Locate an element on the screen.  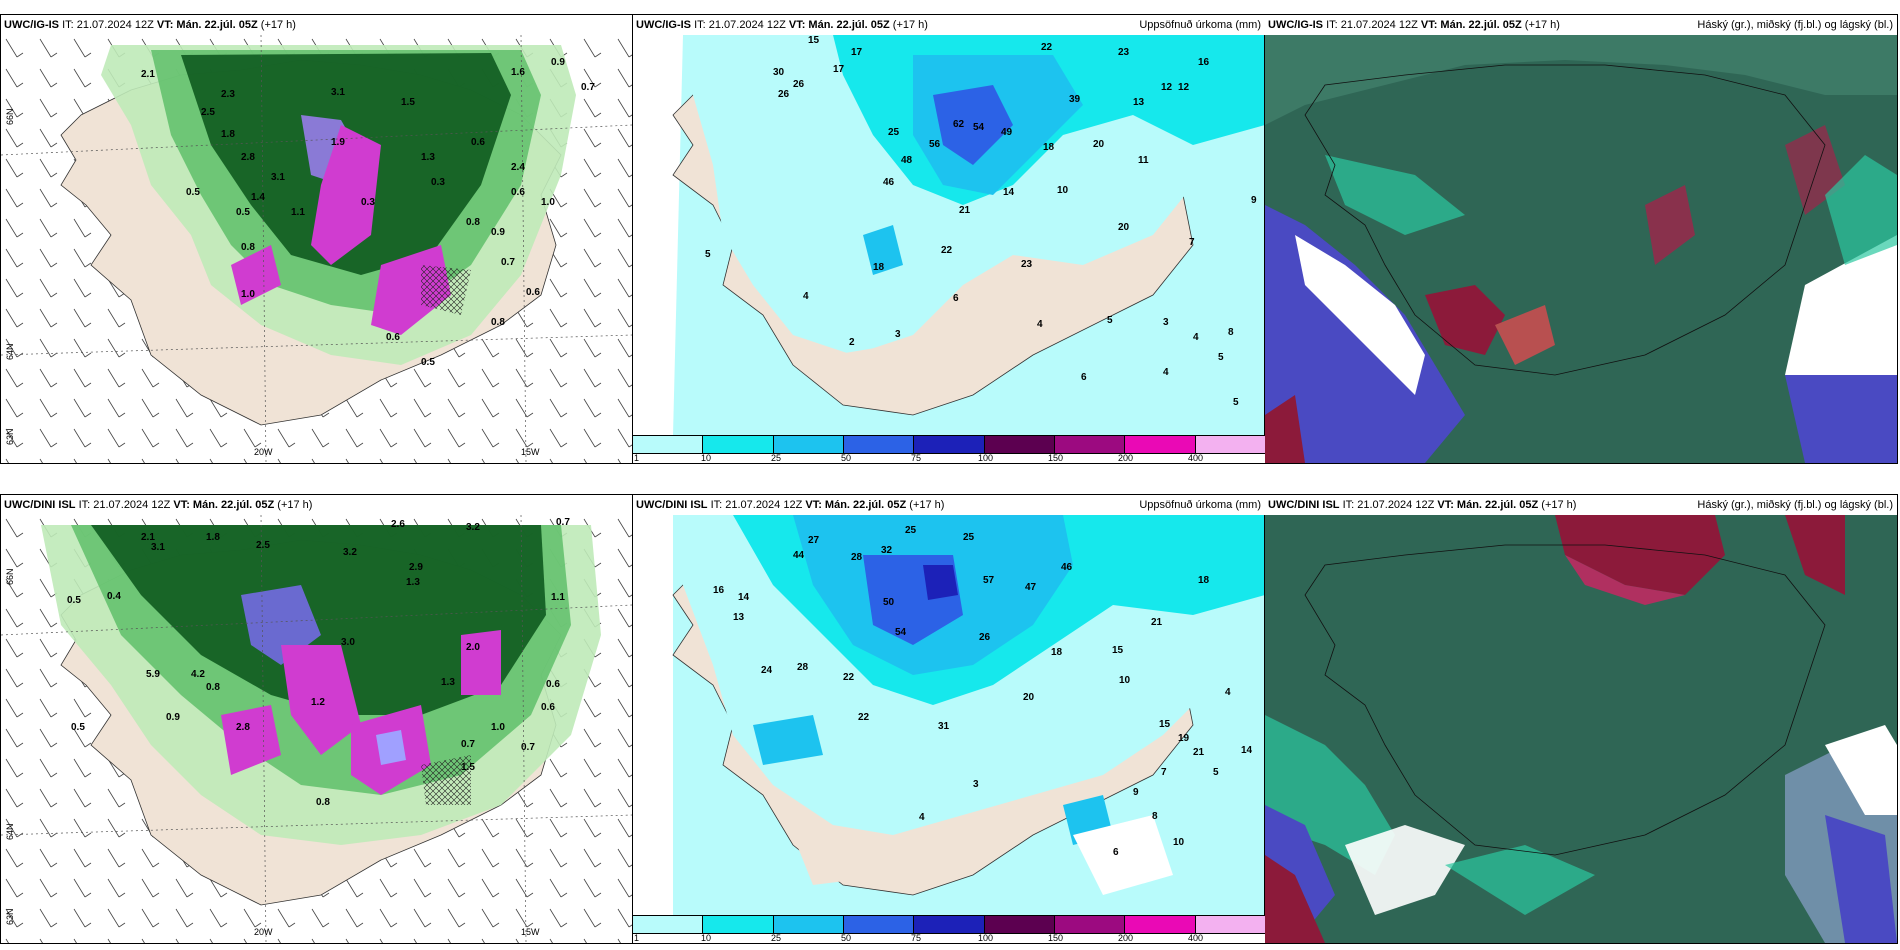
value-label: 1.5 is located at coordinates (468, 767).